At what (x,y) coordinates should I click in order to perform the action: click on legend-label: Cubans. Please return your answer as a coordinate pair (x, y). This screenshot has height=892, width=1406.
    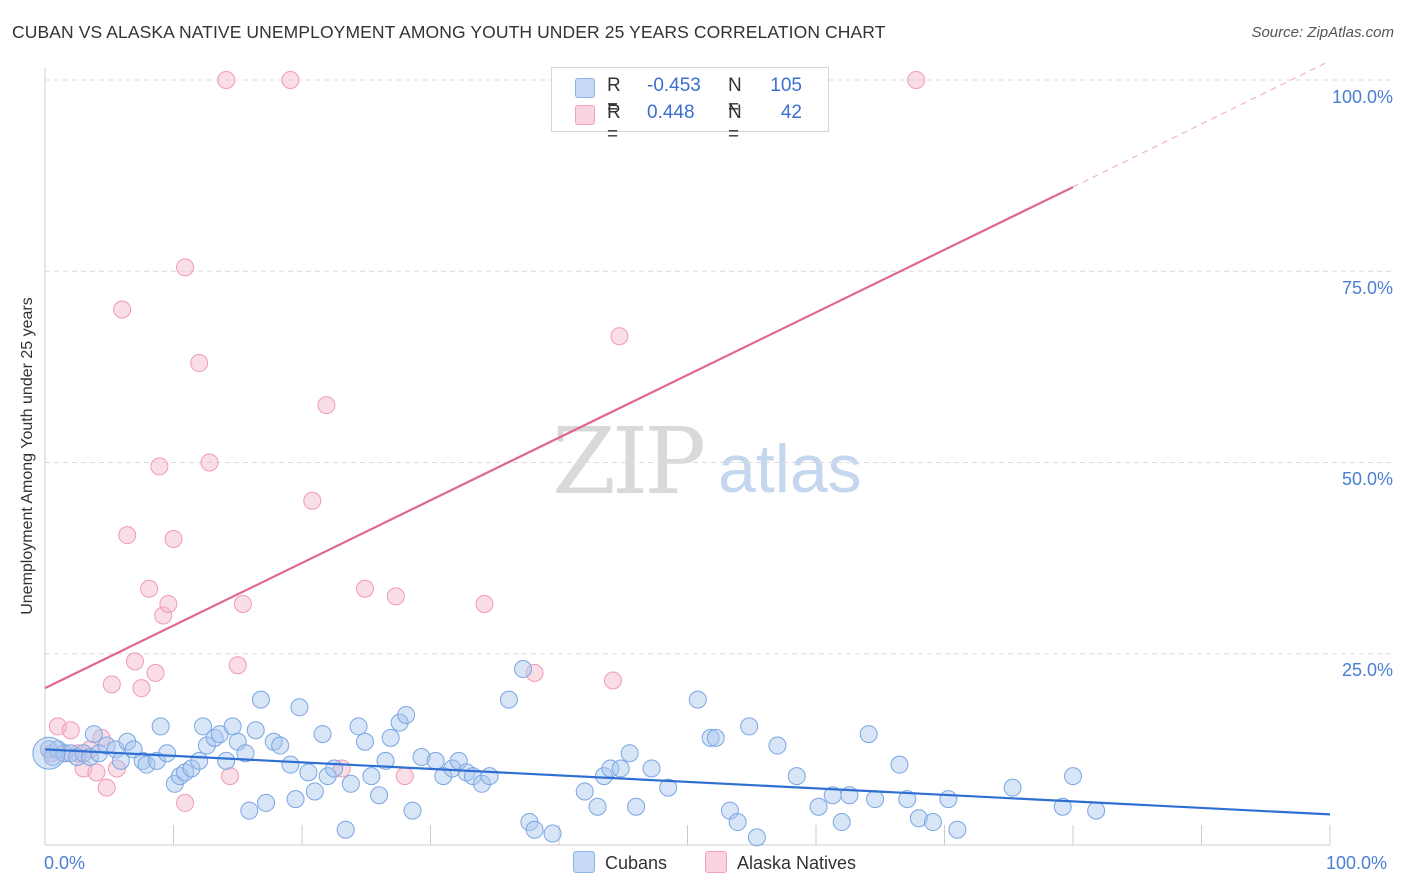
    Looking at the image, I should click on (636, 863).